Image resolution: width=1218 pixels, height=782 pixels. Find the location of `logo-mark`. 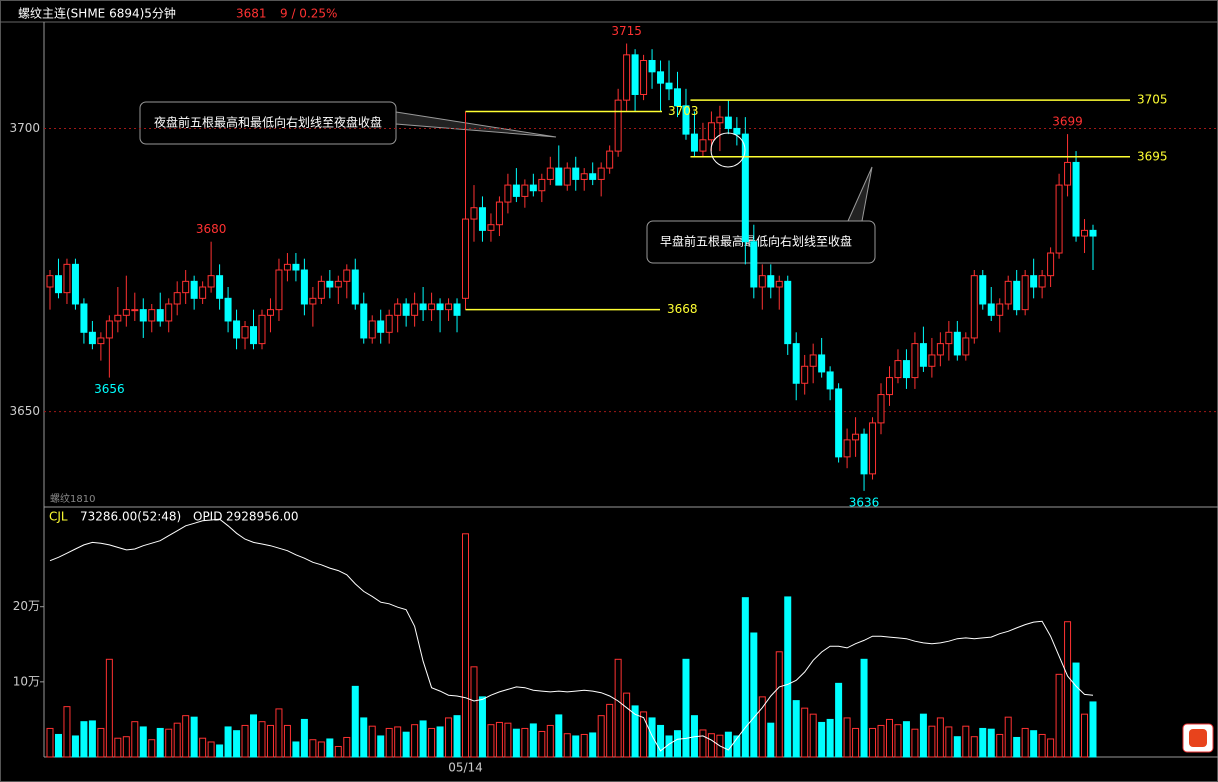

logo-mark is located at coordinates (1198, 738).